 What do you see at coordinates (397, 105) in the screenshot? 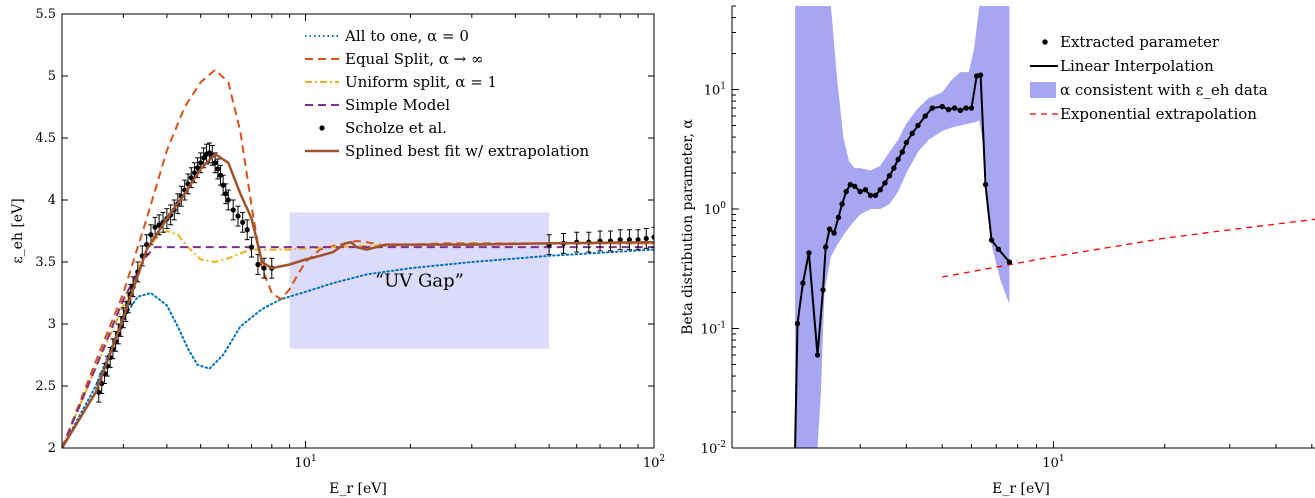
I see `legend-label: Simple Model` at bounding box center [397, 105].